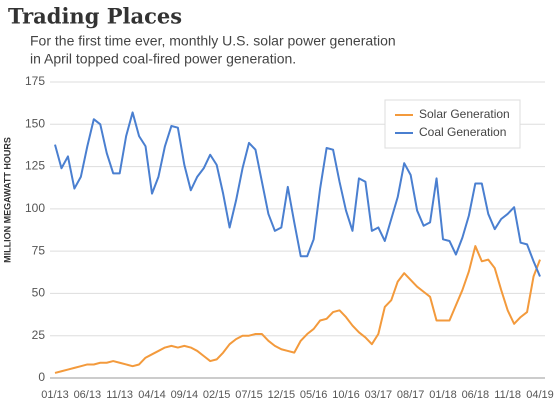 Image resolution: width=560 pixels, height=405 pixels. I want to click on x-tick-label: 06/13, so click(88, 395).